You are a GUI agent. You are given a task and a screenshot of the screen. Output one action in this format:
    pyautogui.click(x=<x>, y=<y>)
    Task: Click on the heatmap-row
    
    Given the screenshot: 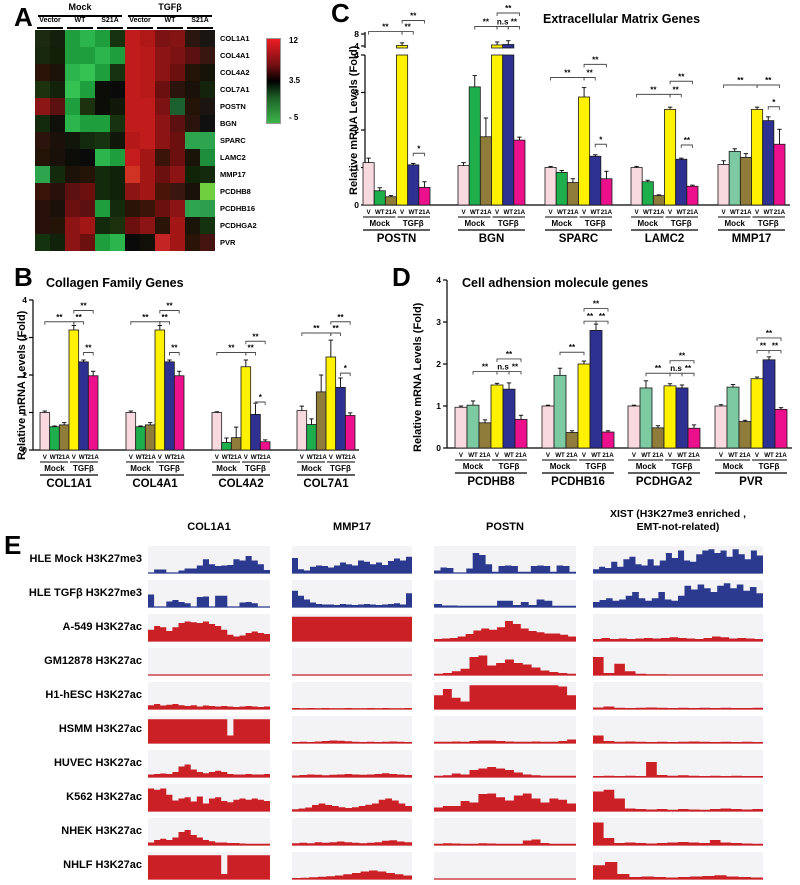 What is the action you would take?
    pyautogui.click(x=125, y=242)
    